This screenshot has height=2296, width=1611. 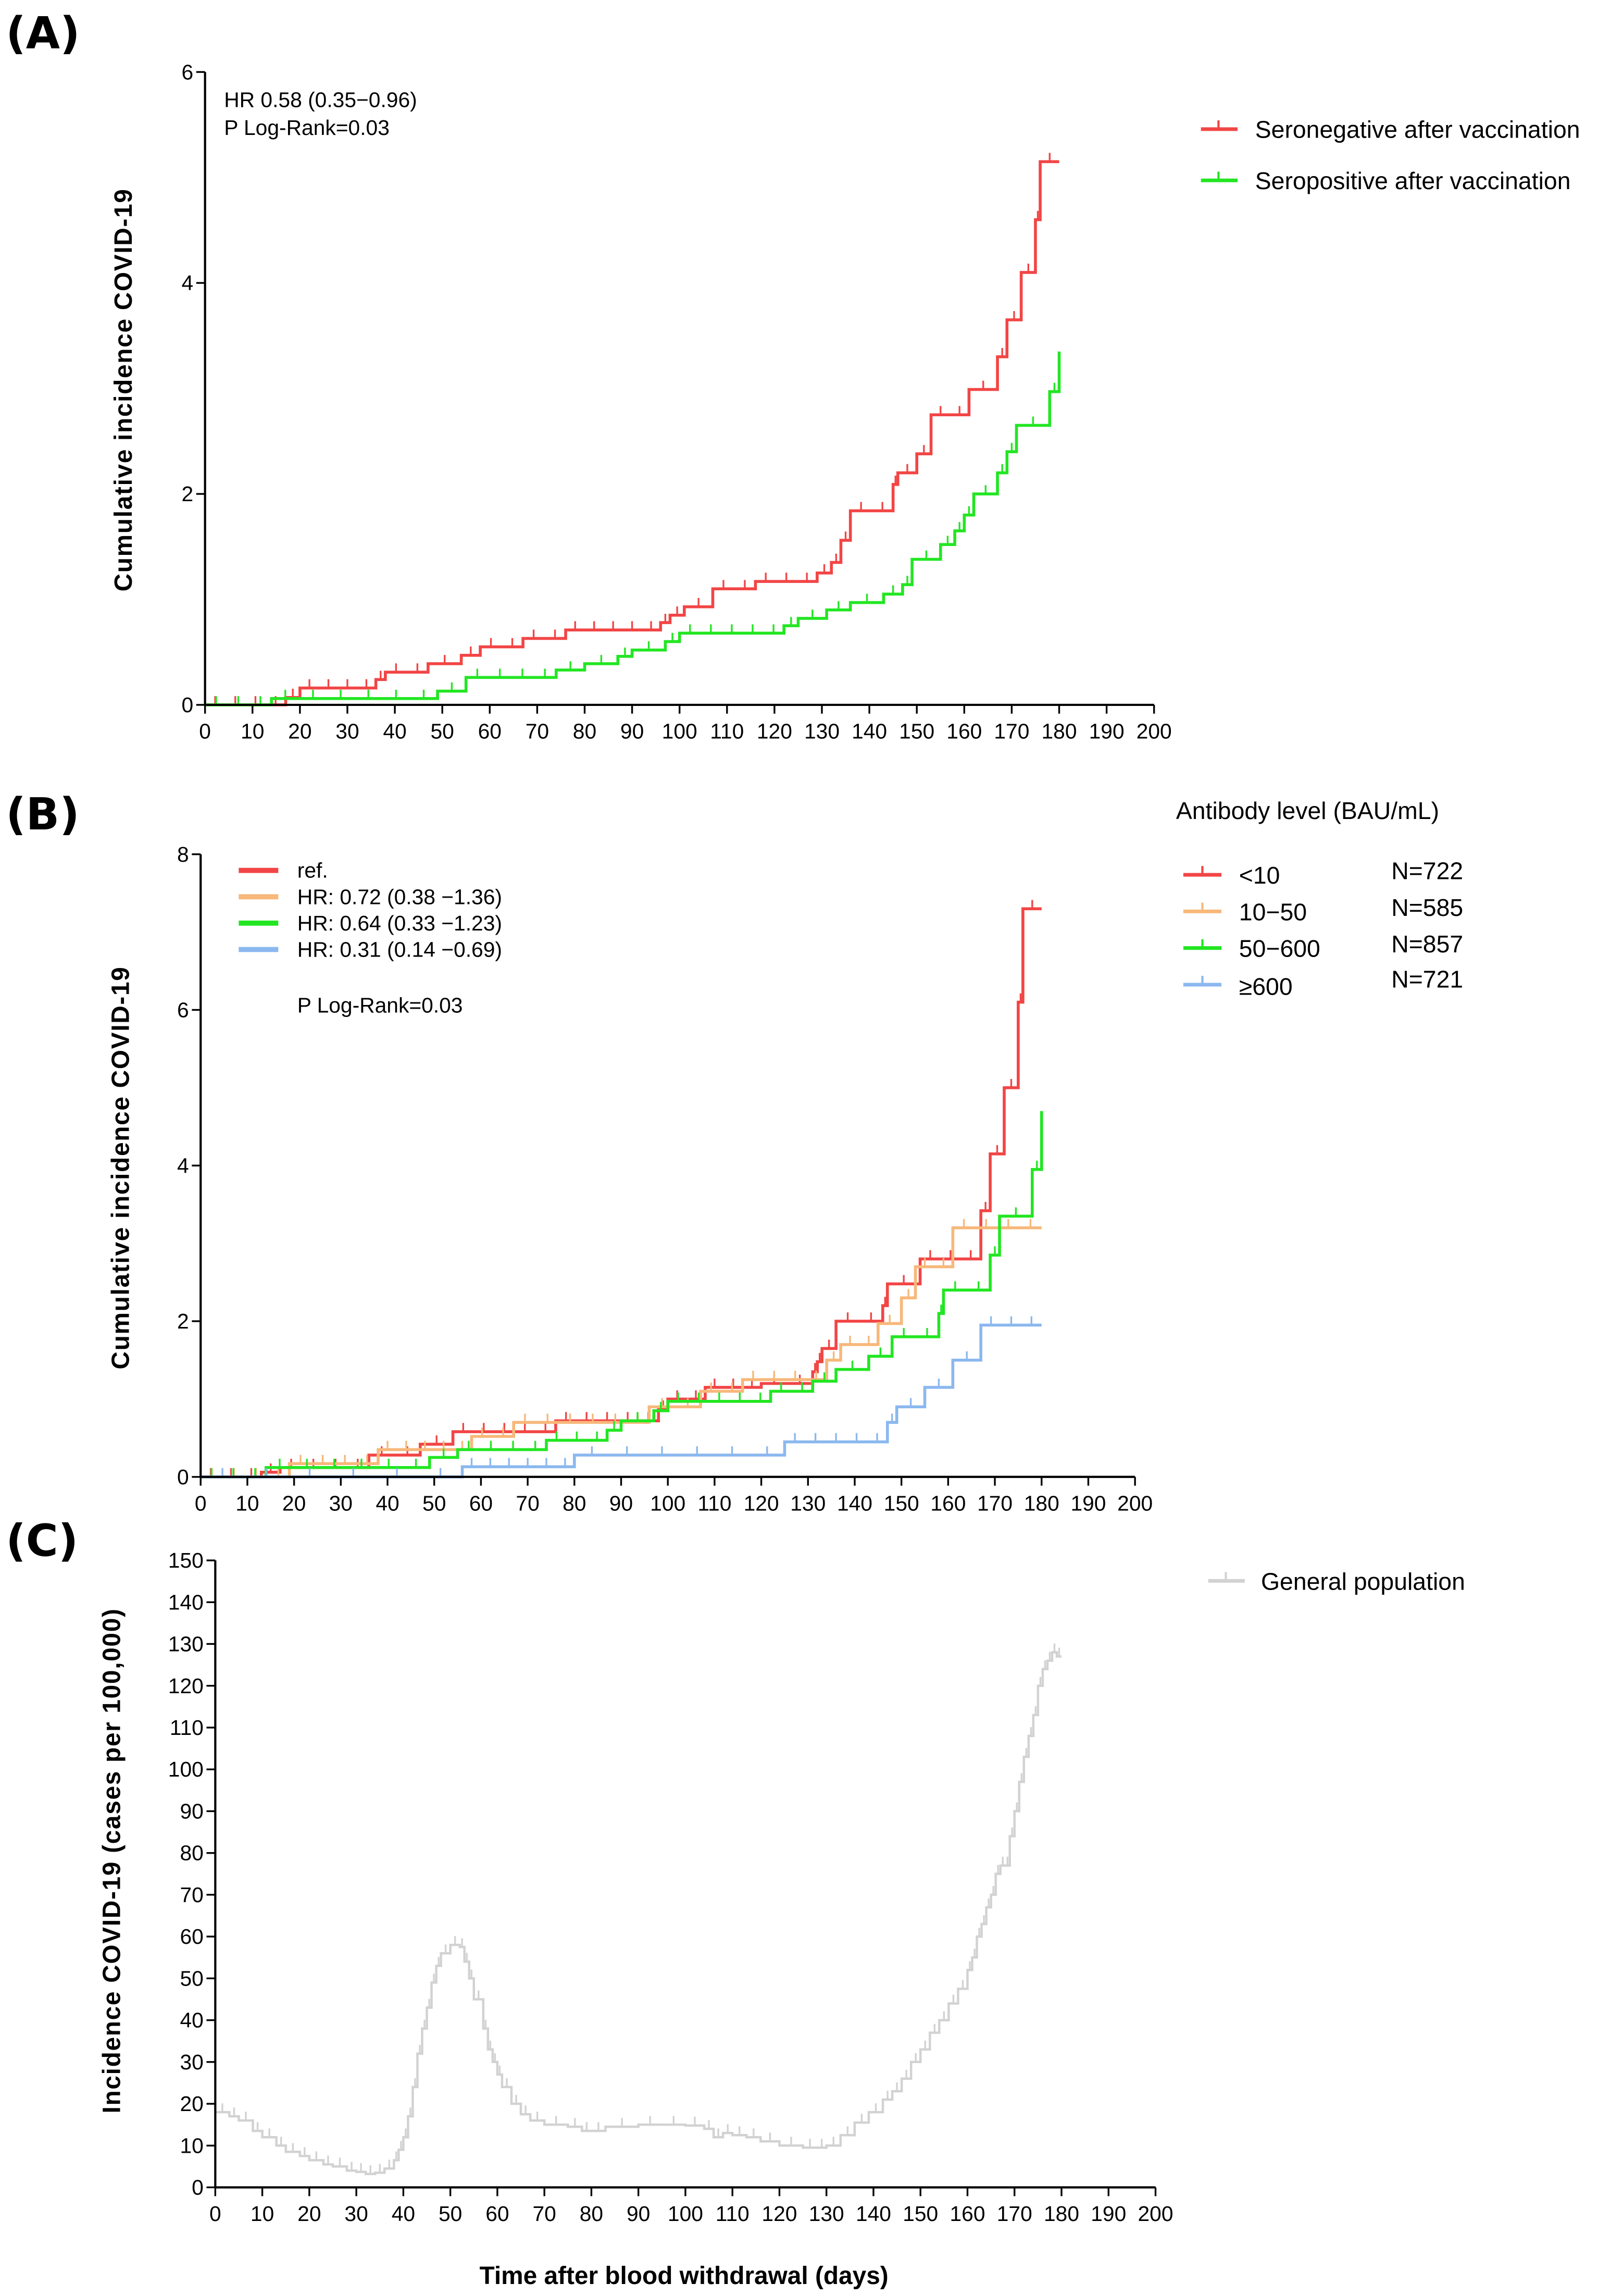 What do you see at coordinates (683, 2276) in the screenshot?
I see `x-axis-label-c: Time after blood withdrawal (days)` at bounding box center [683, 2276].